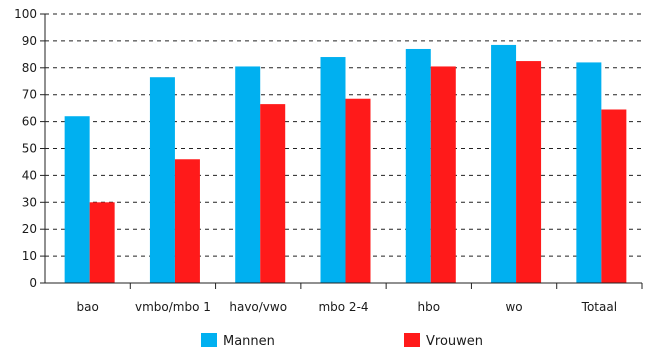  Describe the element at coordinates (599, 307) in the screenshot. I see `x-tick-label: Totaal` at that location.